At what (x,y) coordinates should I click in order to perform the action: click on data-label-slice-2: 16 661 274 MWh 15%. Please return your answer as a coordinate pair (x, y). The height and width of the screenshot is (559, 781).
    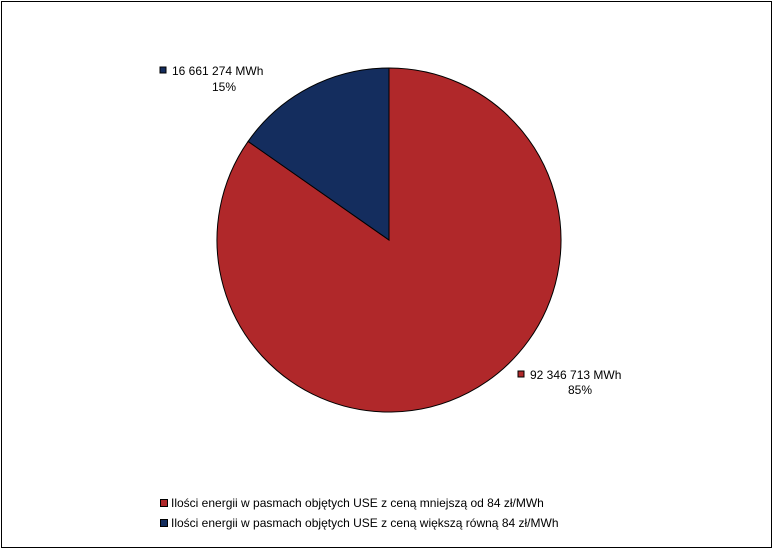
    Looking at the image, I should click on (211, 79).